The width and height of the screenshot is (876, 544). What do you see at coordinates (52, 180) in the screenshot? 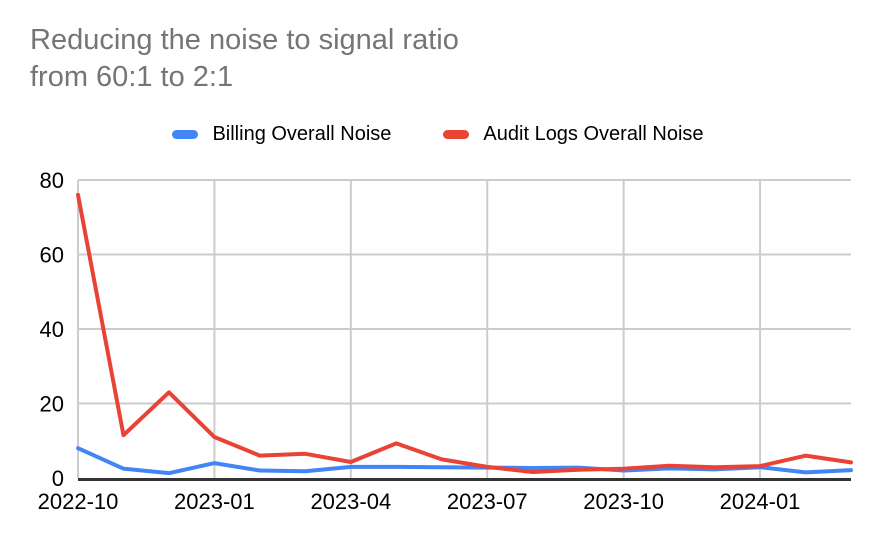
I see `y-tick-label: 80` at bounding box center [52, 180].